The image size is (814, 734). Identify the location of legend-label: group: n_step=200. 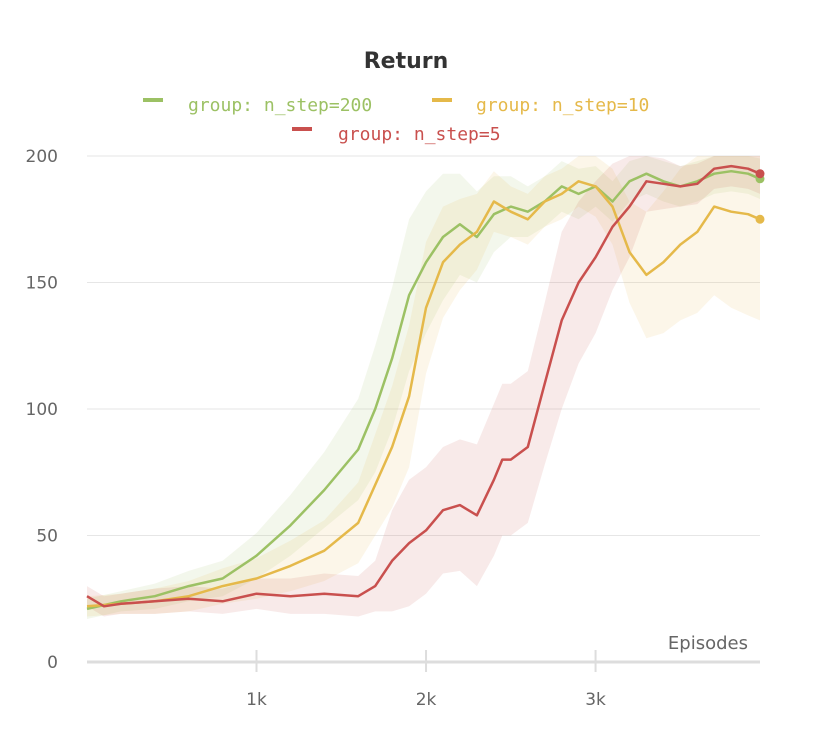
(280, 105).